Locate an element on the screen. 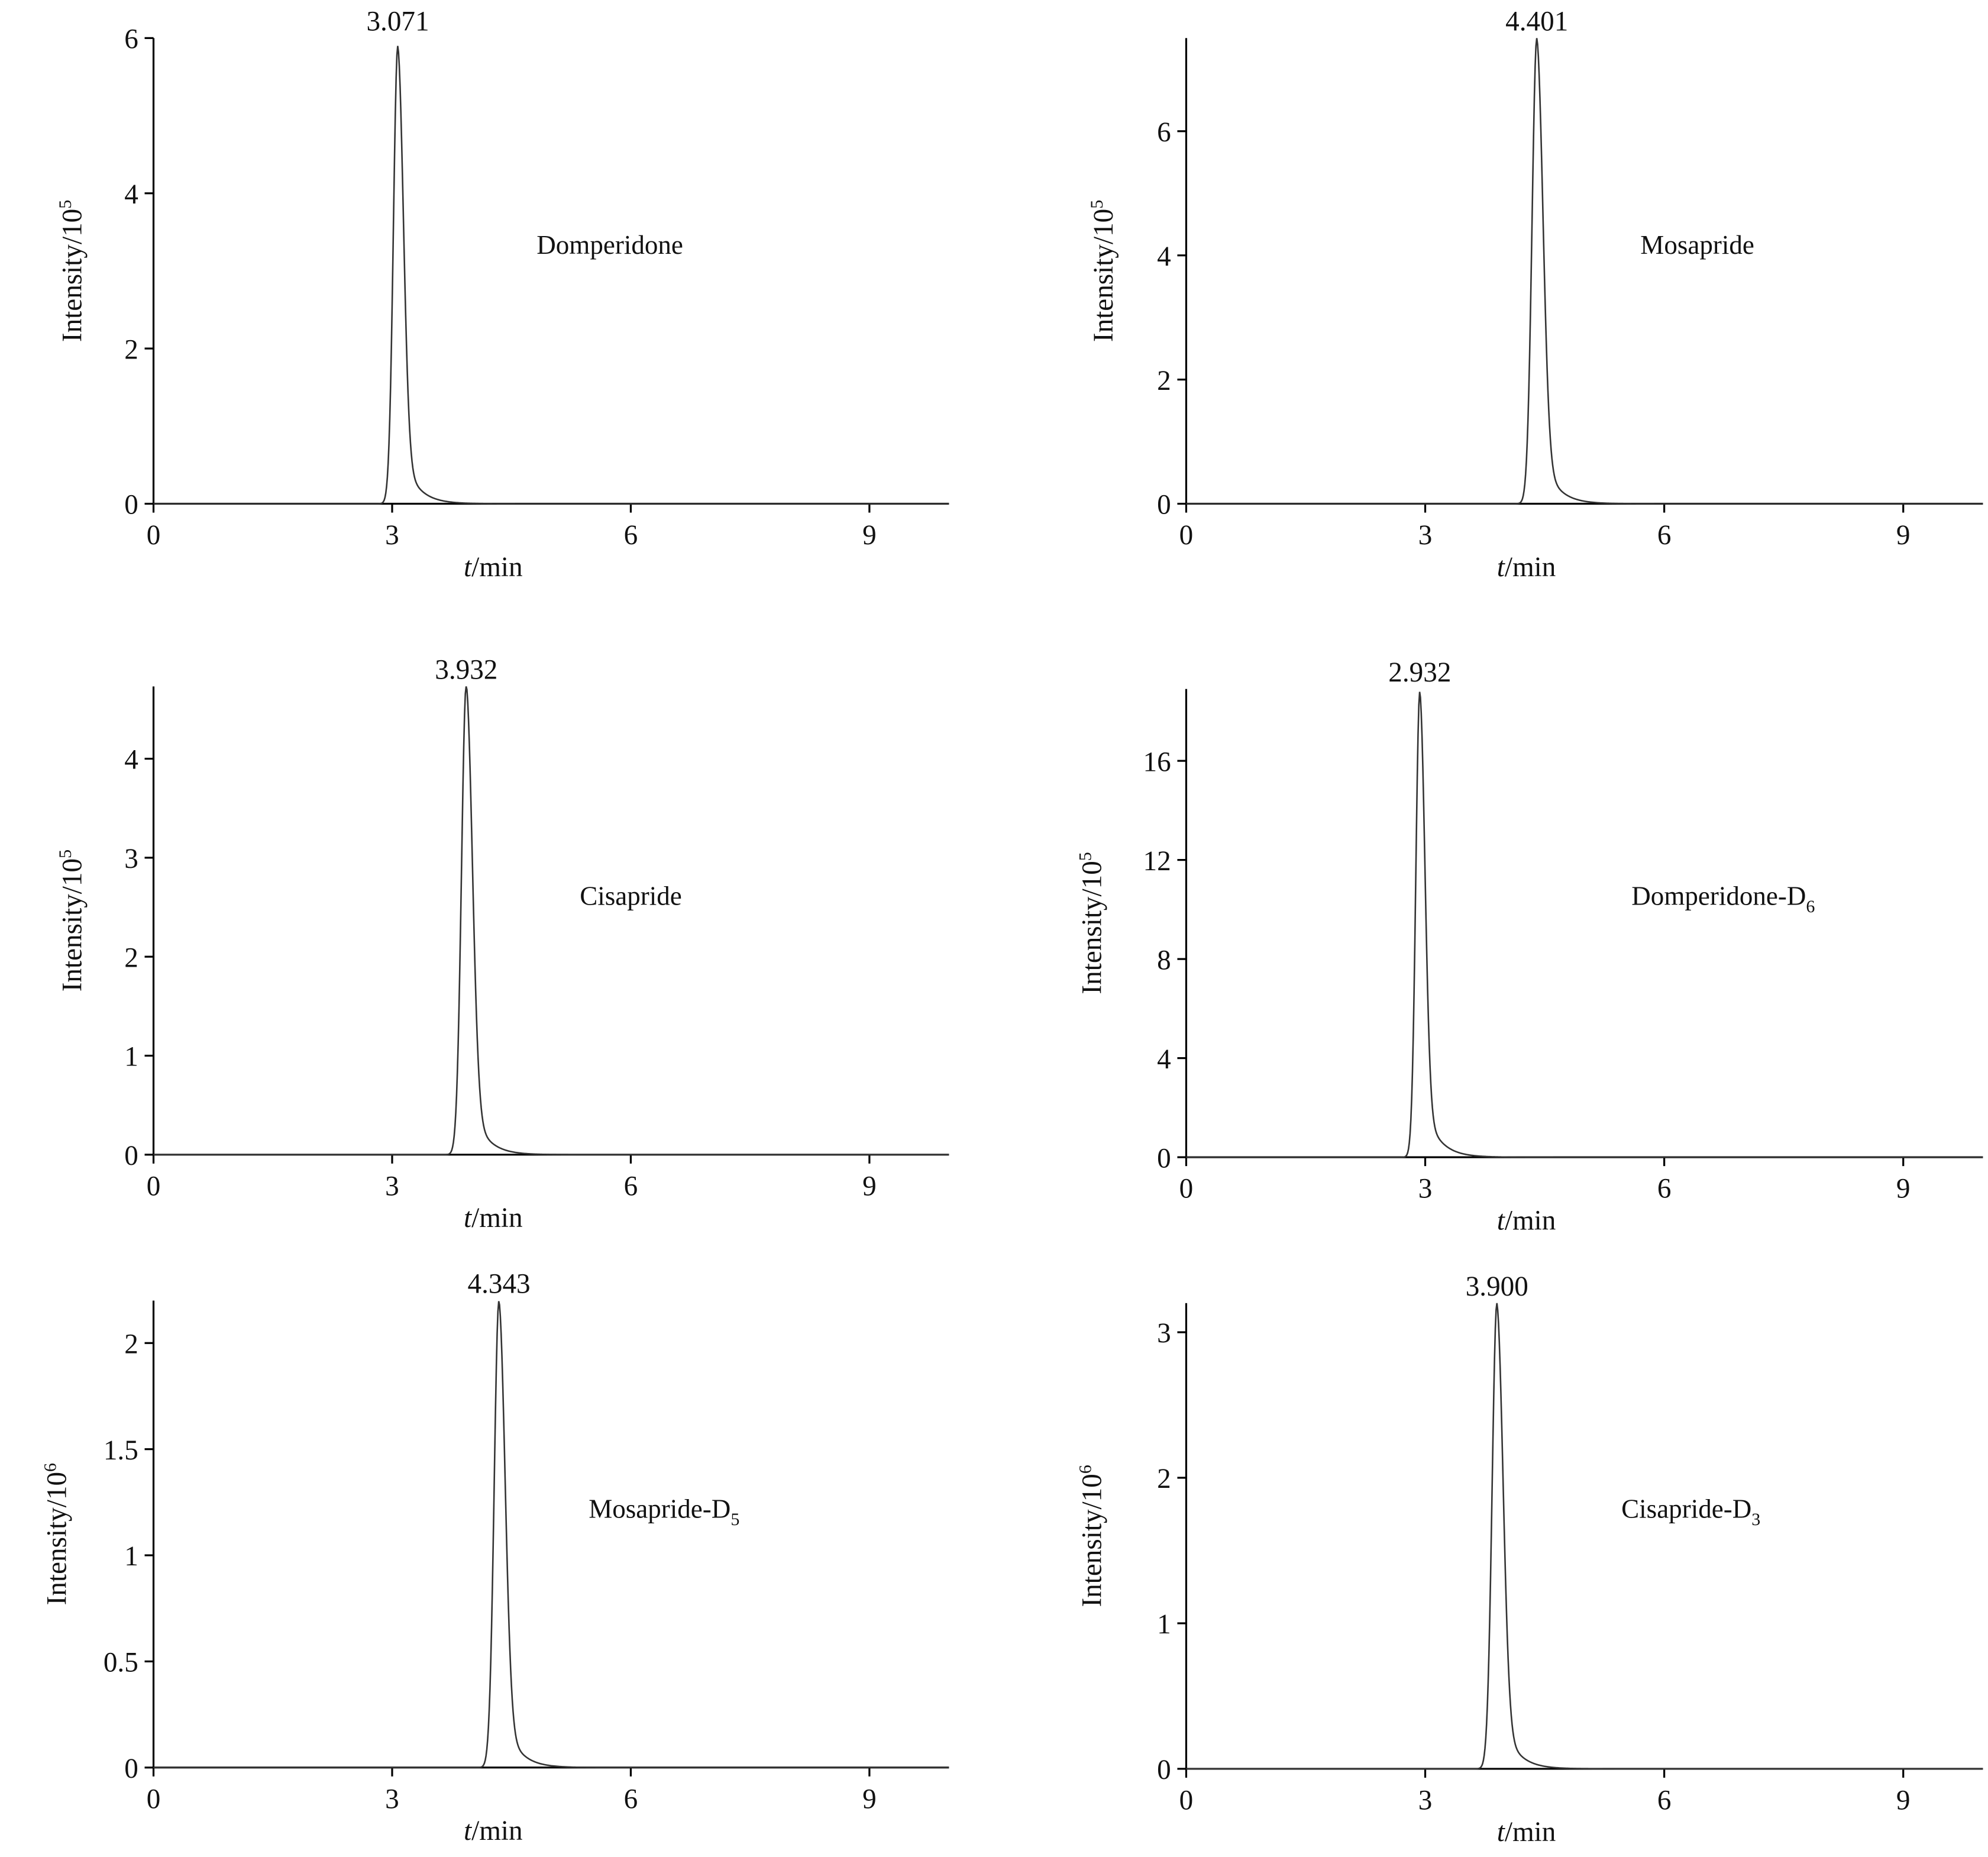  peak-label: 4.343 is located at coordinates (499, 1284).